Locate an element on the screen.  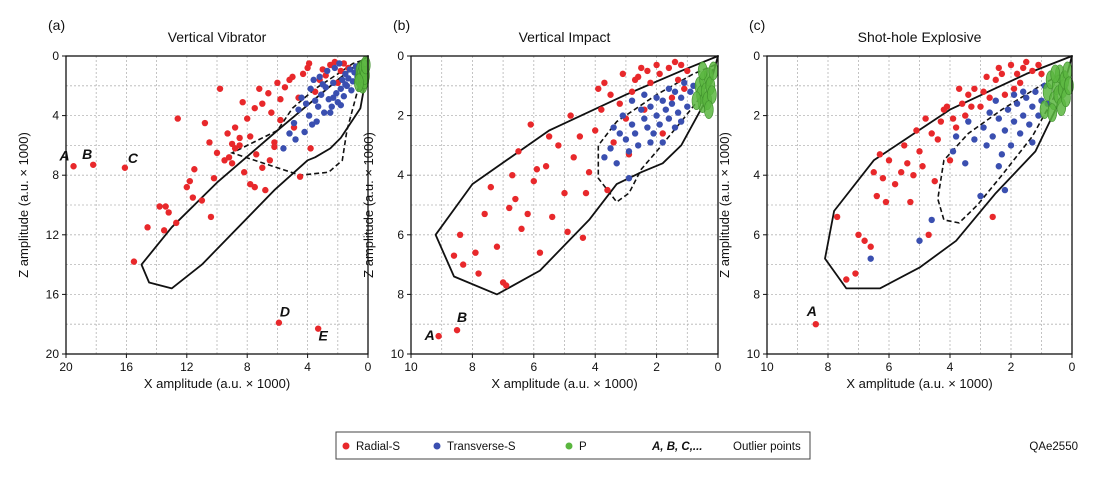
envelope-solid is located at coordinates (948, 172).